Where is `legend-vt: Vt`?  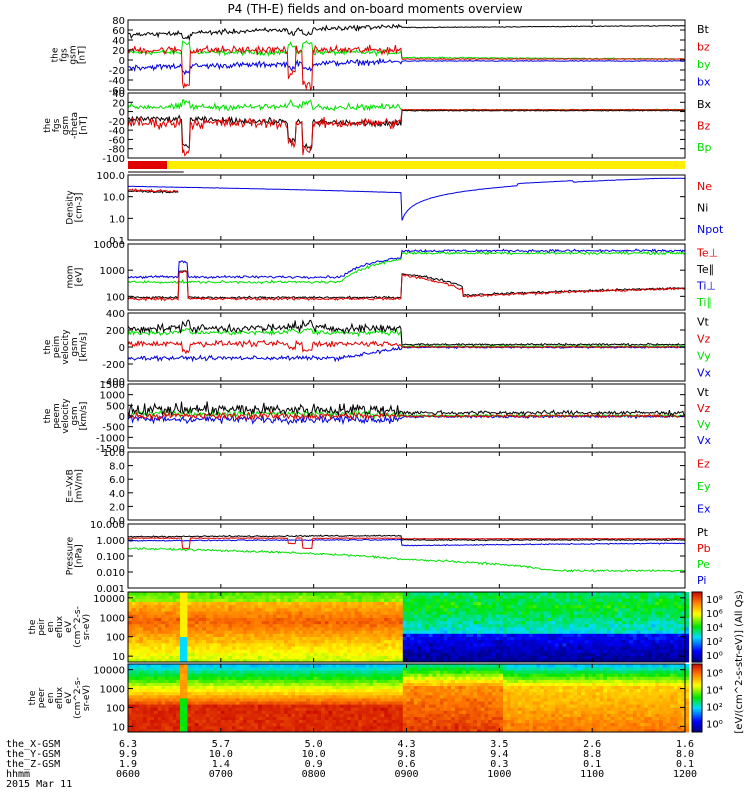
legend-vt: Vt is located at coordinates (703, 322).